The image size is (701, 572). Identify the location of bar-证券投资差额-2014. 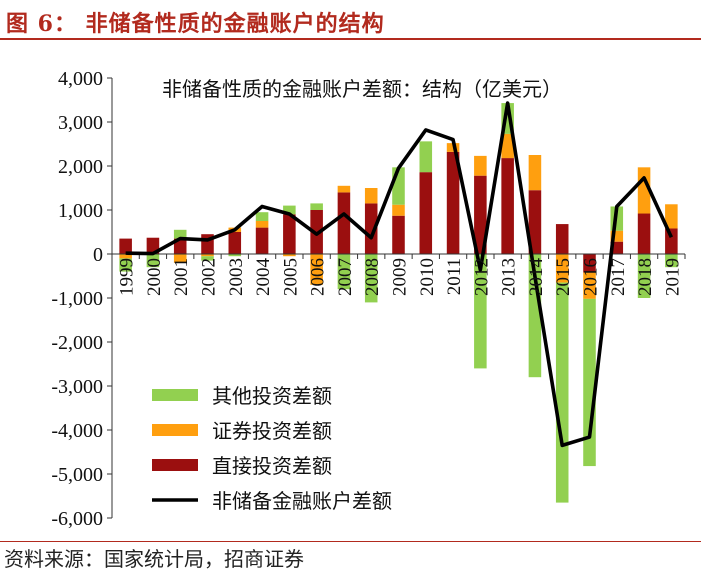
(535, 173).